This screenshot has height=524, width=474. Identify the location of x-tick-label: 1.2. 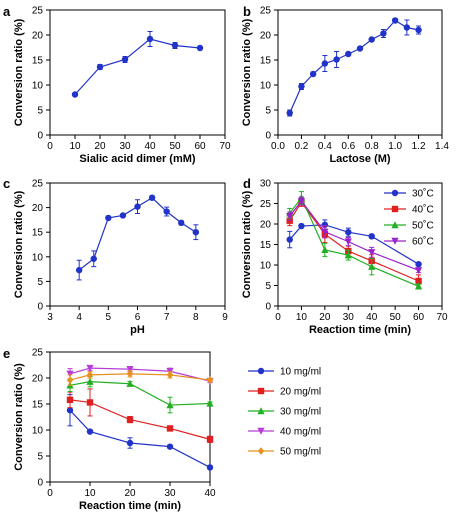
(419, 146).